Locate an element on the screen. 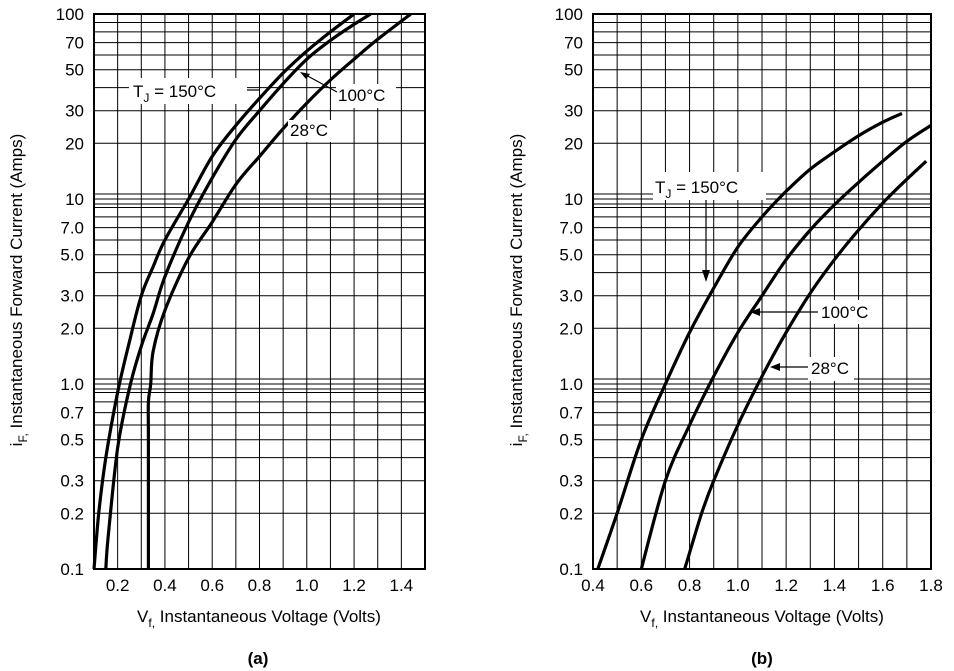 Image resolution: width=954 pixels, height=671 pixels. panel-b-y-tick-label: 0.3 is located at coordinates (571, 481).